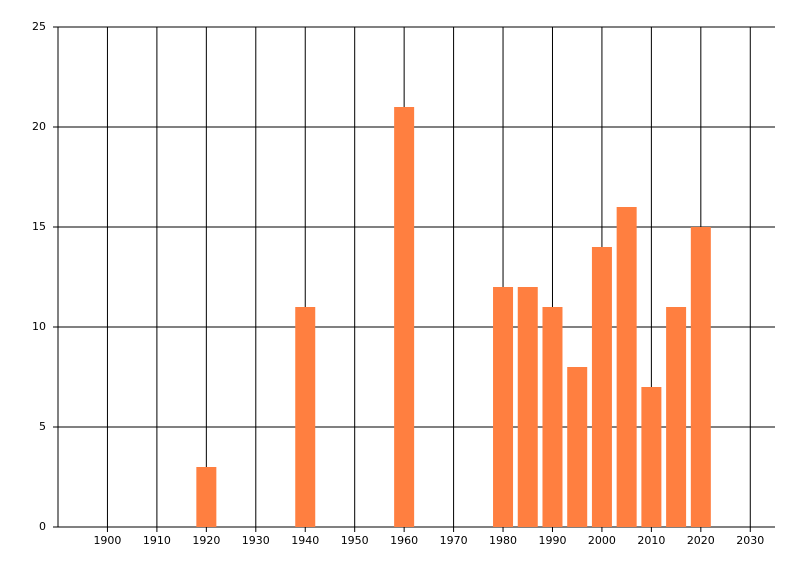  Describe the element at coordinates (503, 540) in the screenshot. I see `x-tick-label: 1980` at that location.